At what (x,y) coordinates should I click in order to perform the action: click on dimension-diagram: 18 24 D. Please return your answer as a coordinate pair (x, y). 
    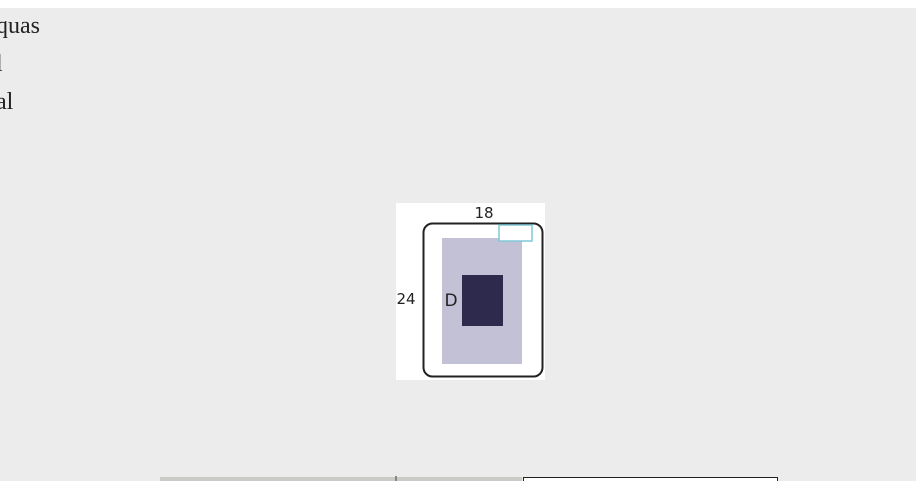
    Looking at the image, I should click on (470, 291).